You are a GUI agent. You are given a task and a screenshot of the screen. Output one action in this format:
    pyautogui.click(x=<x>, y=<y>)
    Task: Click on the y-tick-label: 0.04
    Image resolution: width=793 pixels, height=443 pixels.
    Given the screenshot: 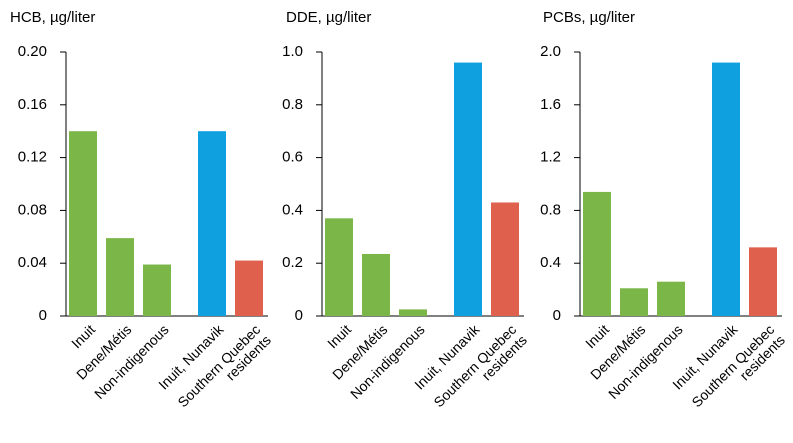 What is the action you would take?
    pyautogui.click(x=32, y=262)
    